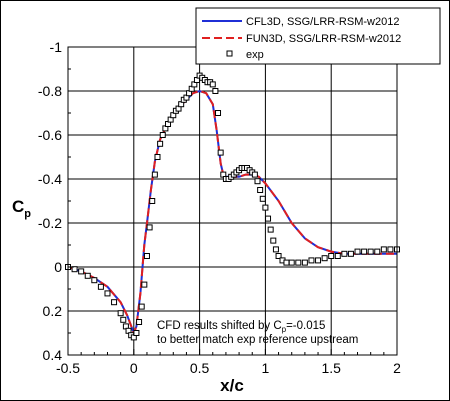  Describe the element at coordinates (50, 179) in the screenshot. I see `y-tick-label: -0.4` at that location.